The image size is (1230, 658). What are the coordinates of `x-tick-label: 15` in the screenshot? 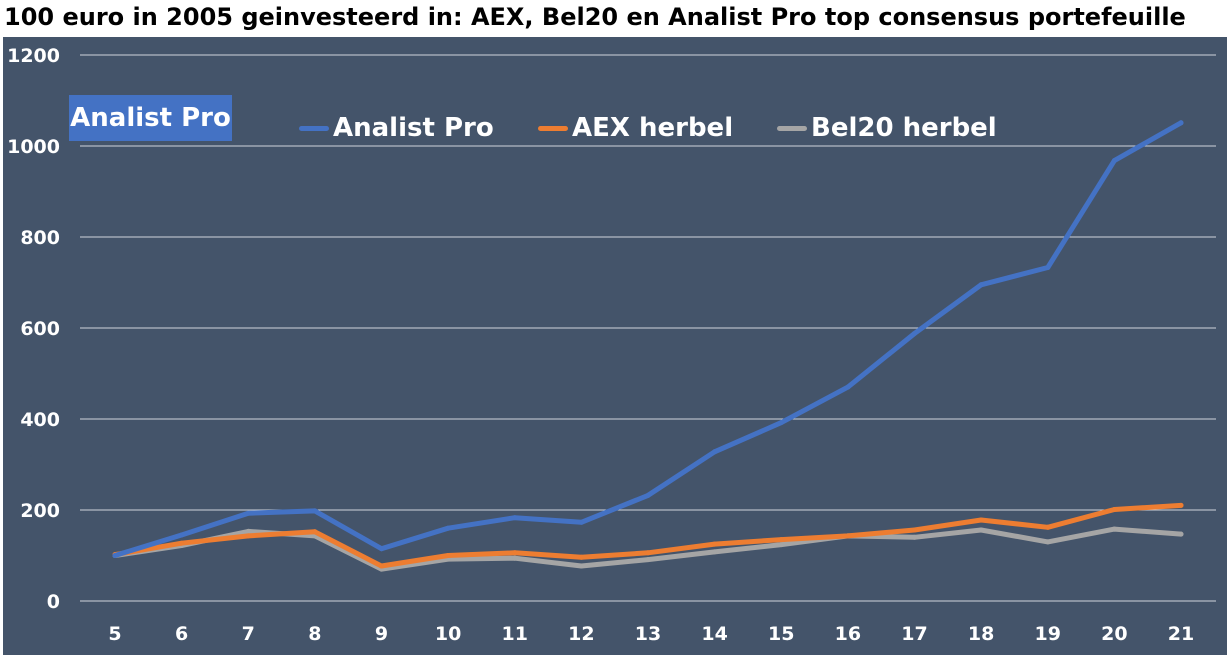 It's located at (781, 634).